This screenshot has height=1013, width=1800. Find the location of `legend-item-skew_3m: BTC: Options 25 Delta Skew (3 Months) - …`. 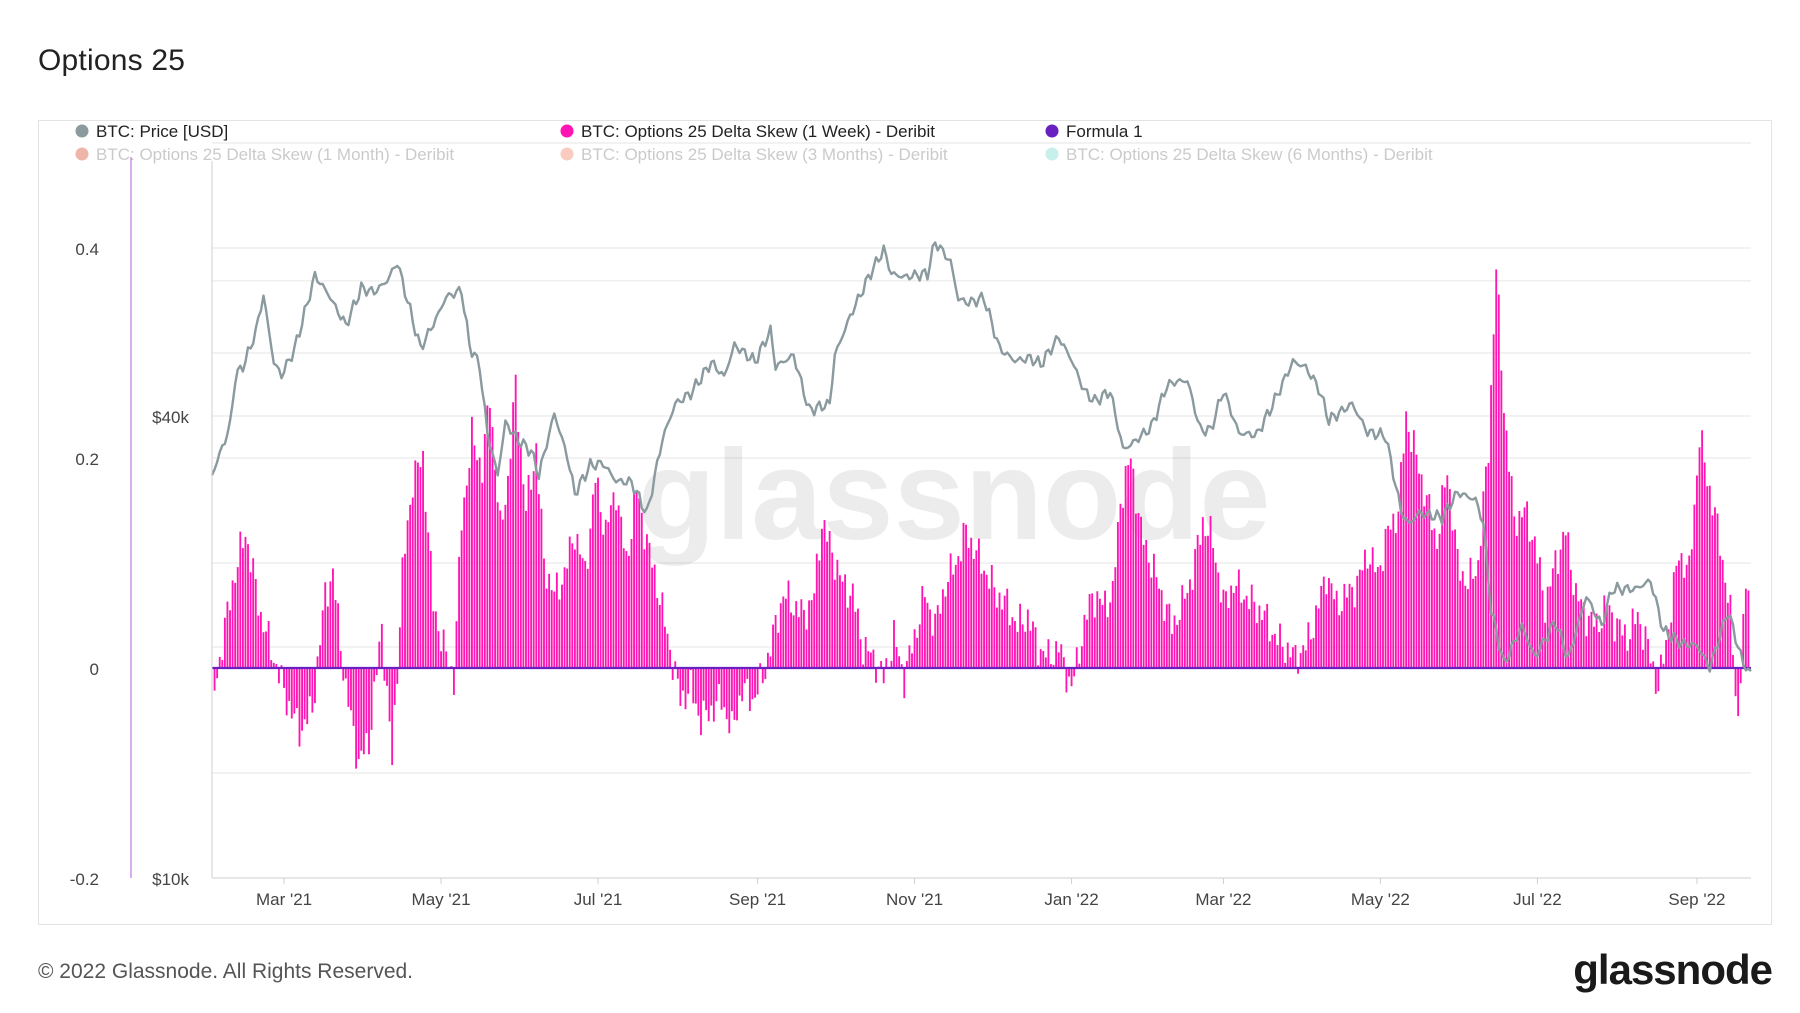

legend-item-skew_3m: BTC: Options 25 Delta Skew (3 Months) - … is located at coordinates (754, 154).